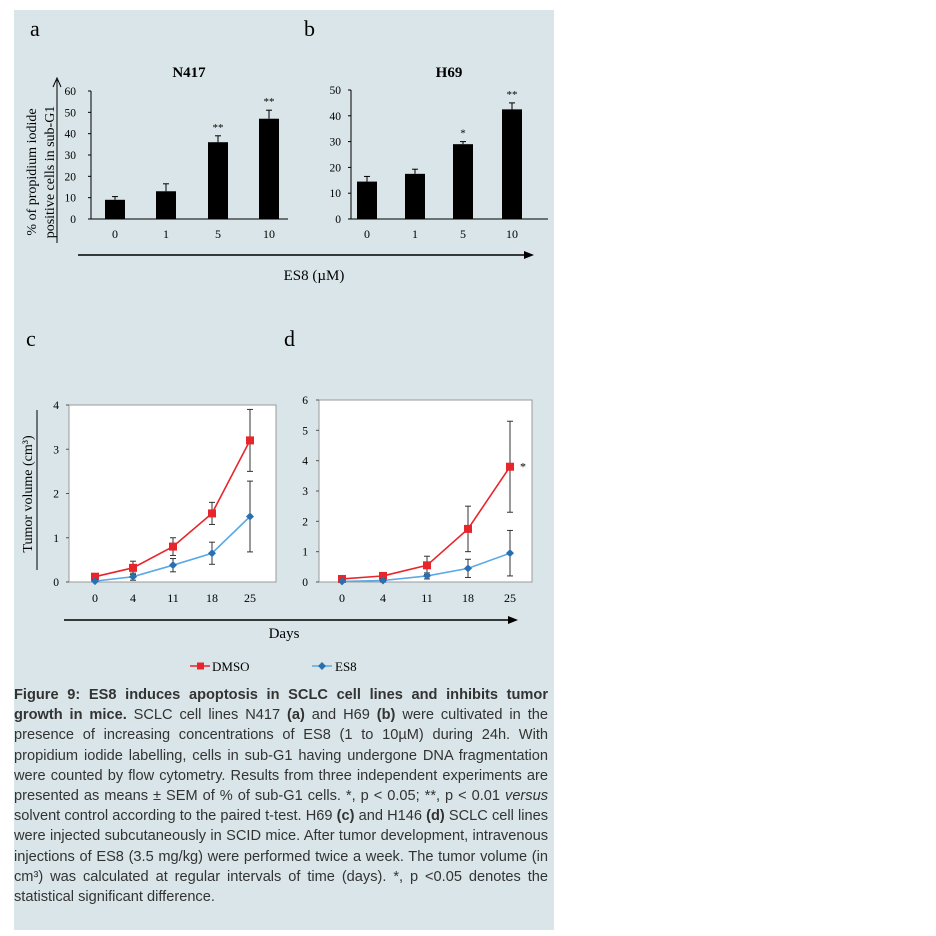  Describe the element at coordinates (189, 73) in the screenshot. I see `chart-a-title: N417` at that location.